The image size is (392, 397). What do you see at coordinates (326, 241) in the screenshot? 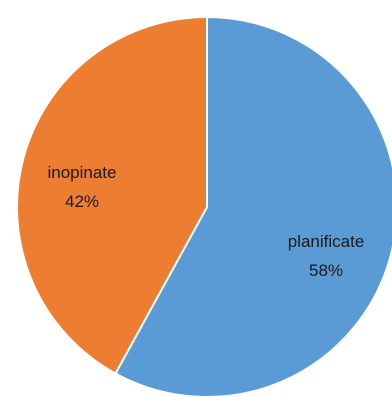
I see `slice-label-planificate: planificate` at bounding box center [326, 241].